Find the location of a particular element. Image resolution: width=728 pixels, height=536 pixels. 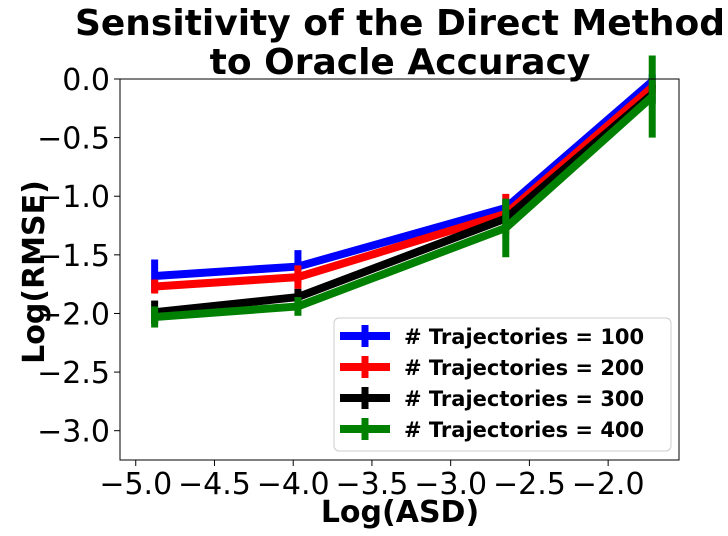

y-tick-label: −3.0 is located at coordinates (73, 432).